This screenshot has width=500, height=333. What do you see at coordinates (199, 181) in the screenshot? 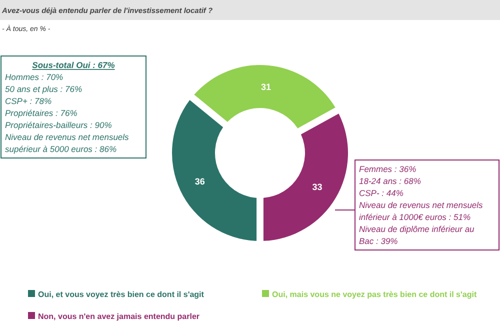
I see `data-label: 36` at bounding box center [199, 181].